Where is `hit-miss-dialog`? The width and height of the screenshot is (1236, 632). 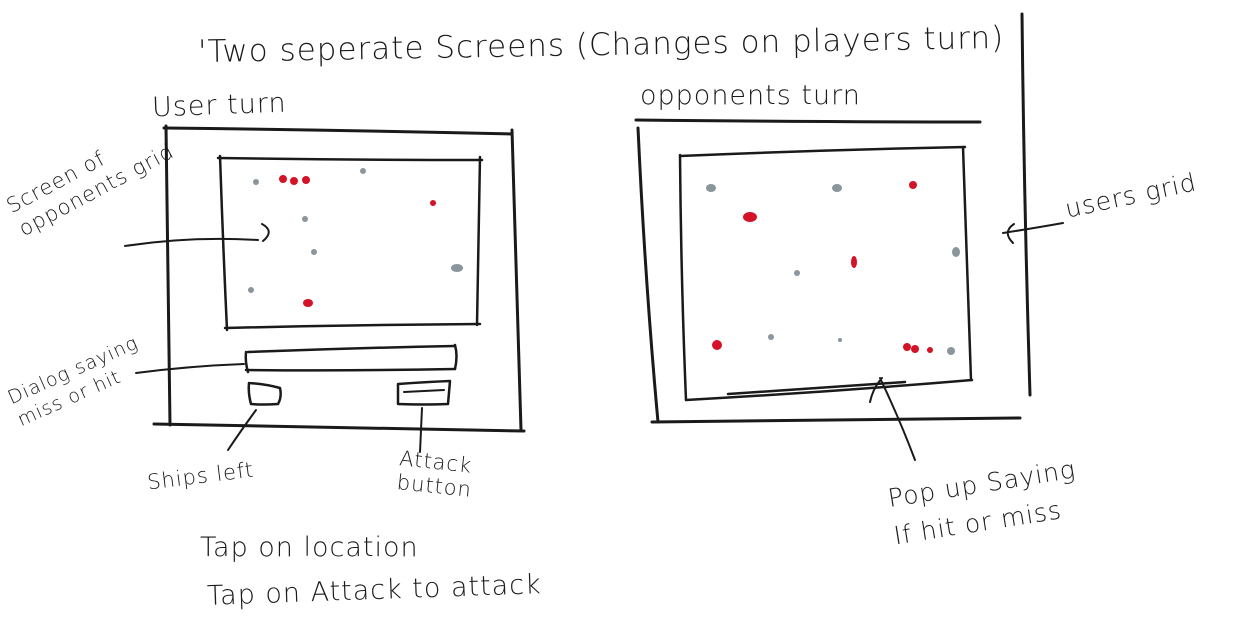 hit-miss-dialog is located at coordinates (351, 358).